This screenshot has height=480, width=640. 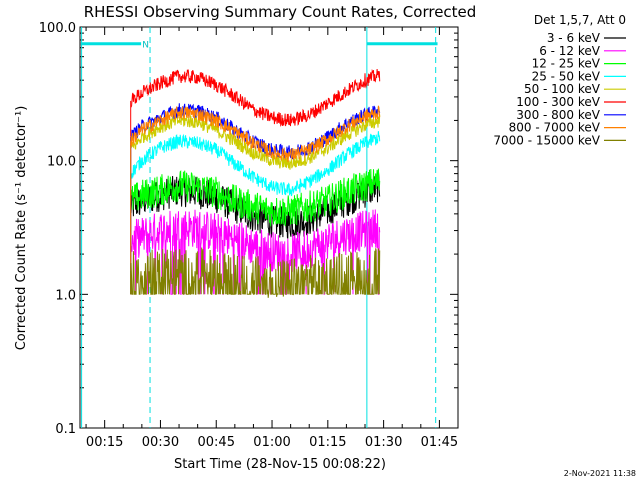 What do you see at coordinates (327, 442) in the screenshot?
I see `x-tick-label-4: 01:15` at bounding box center [327, 442].